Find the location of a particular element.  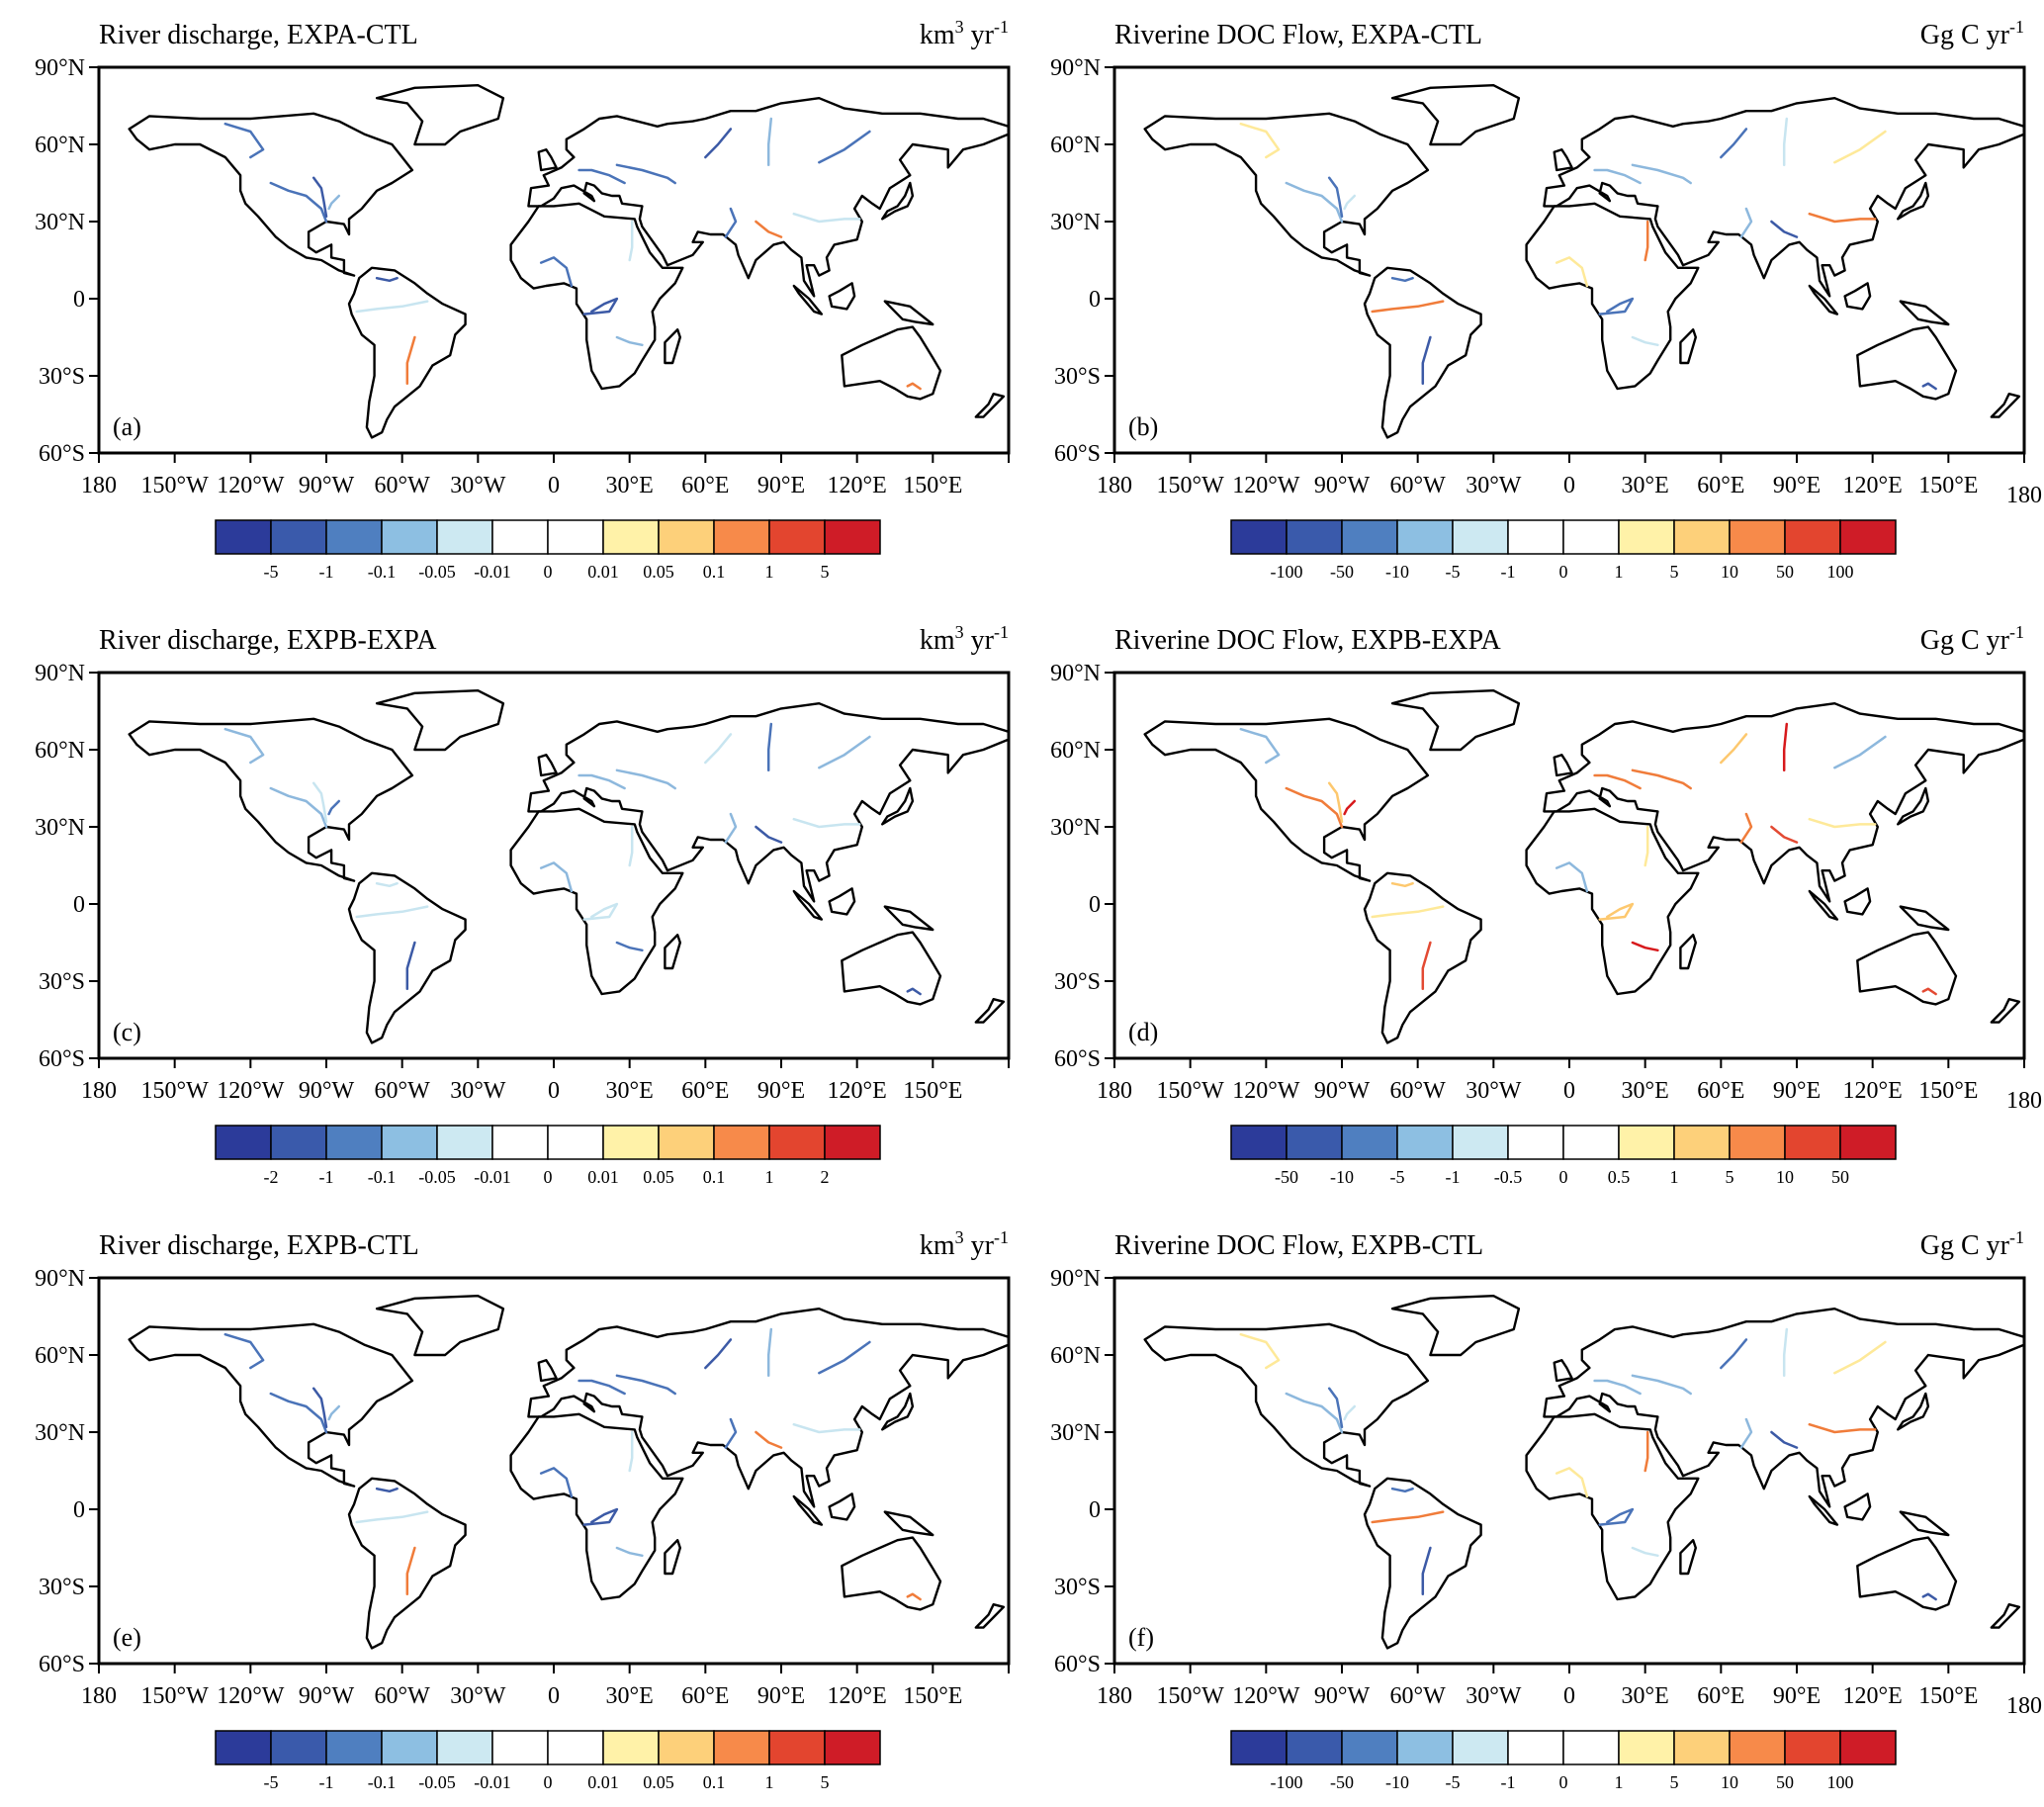

coastline-greenland is located at coordinates (440, 720).